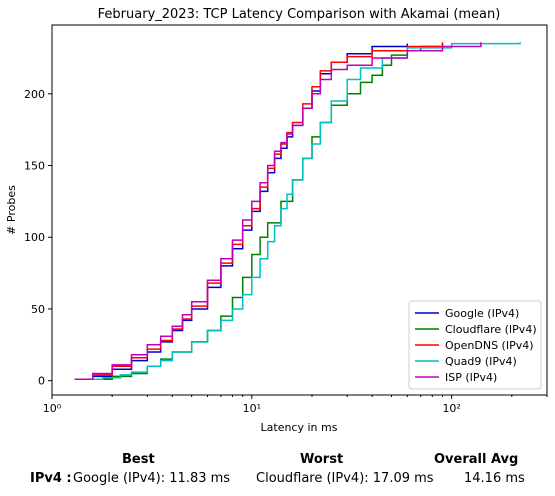 This screenshot has height=496, width=555. Describe the element at coordinates (41, 381) in the screenshot. I see `y-tick-label: 0` at that location.